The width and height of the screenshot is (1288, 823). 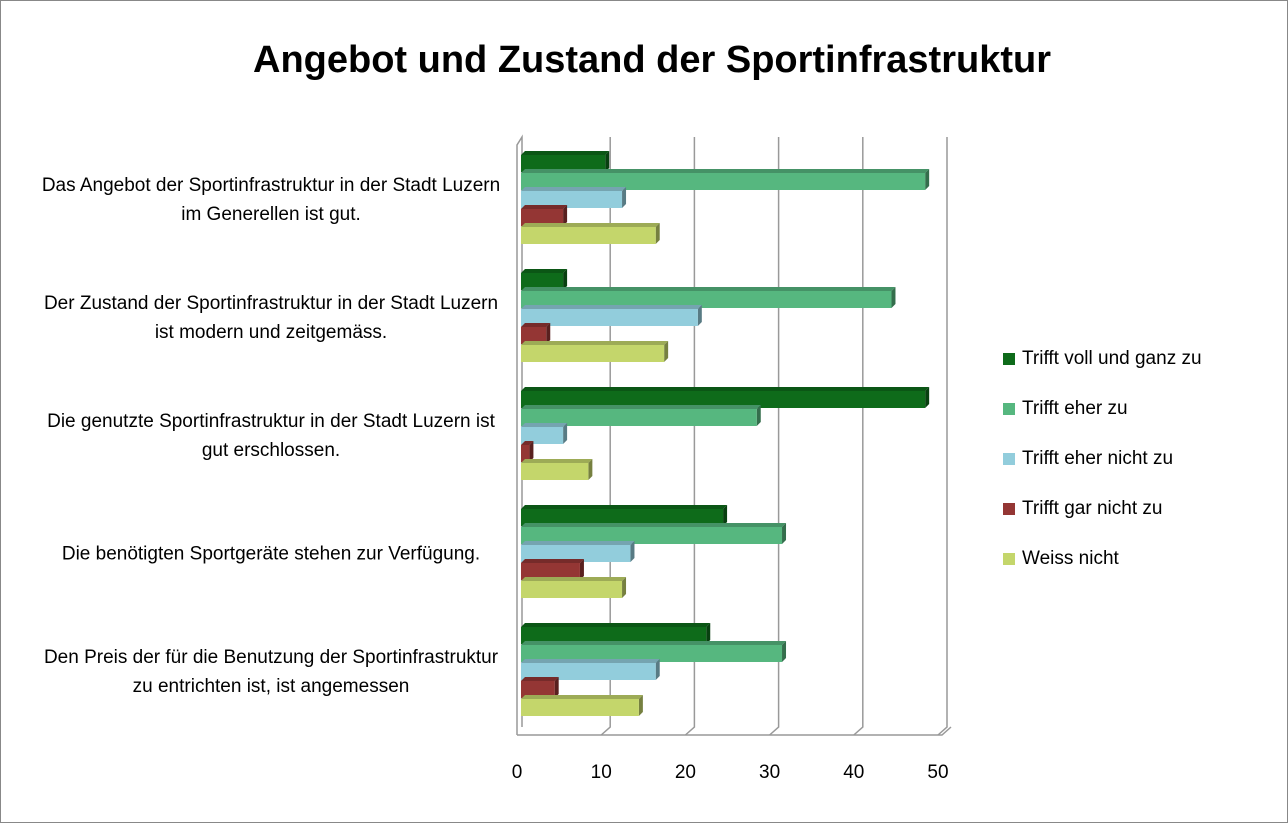 What do you see at coordinates (1097, 458) in the screenshot?
I see `legend-label: Trifft eher nicht zu` at bounding box center [1097, 458].